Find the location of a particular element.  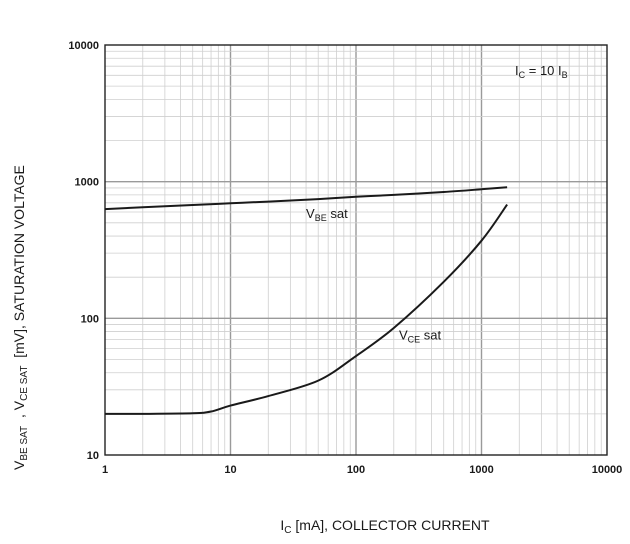

y-tick-label: 10000 is located at coordinates (83, 46).